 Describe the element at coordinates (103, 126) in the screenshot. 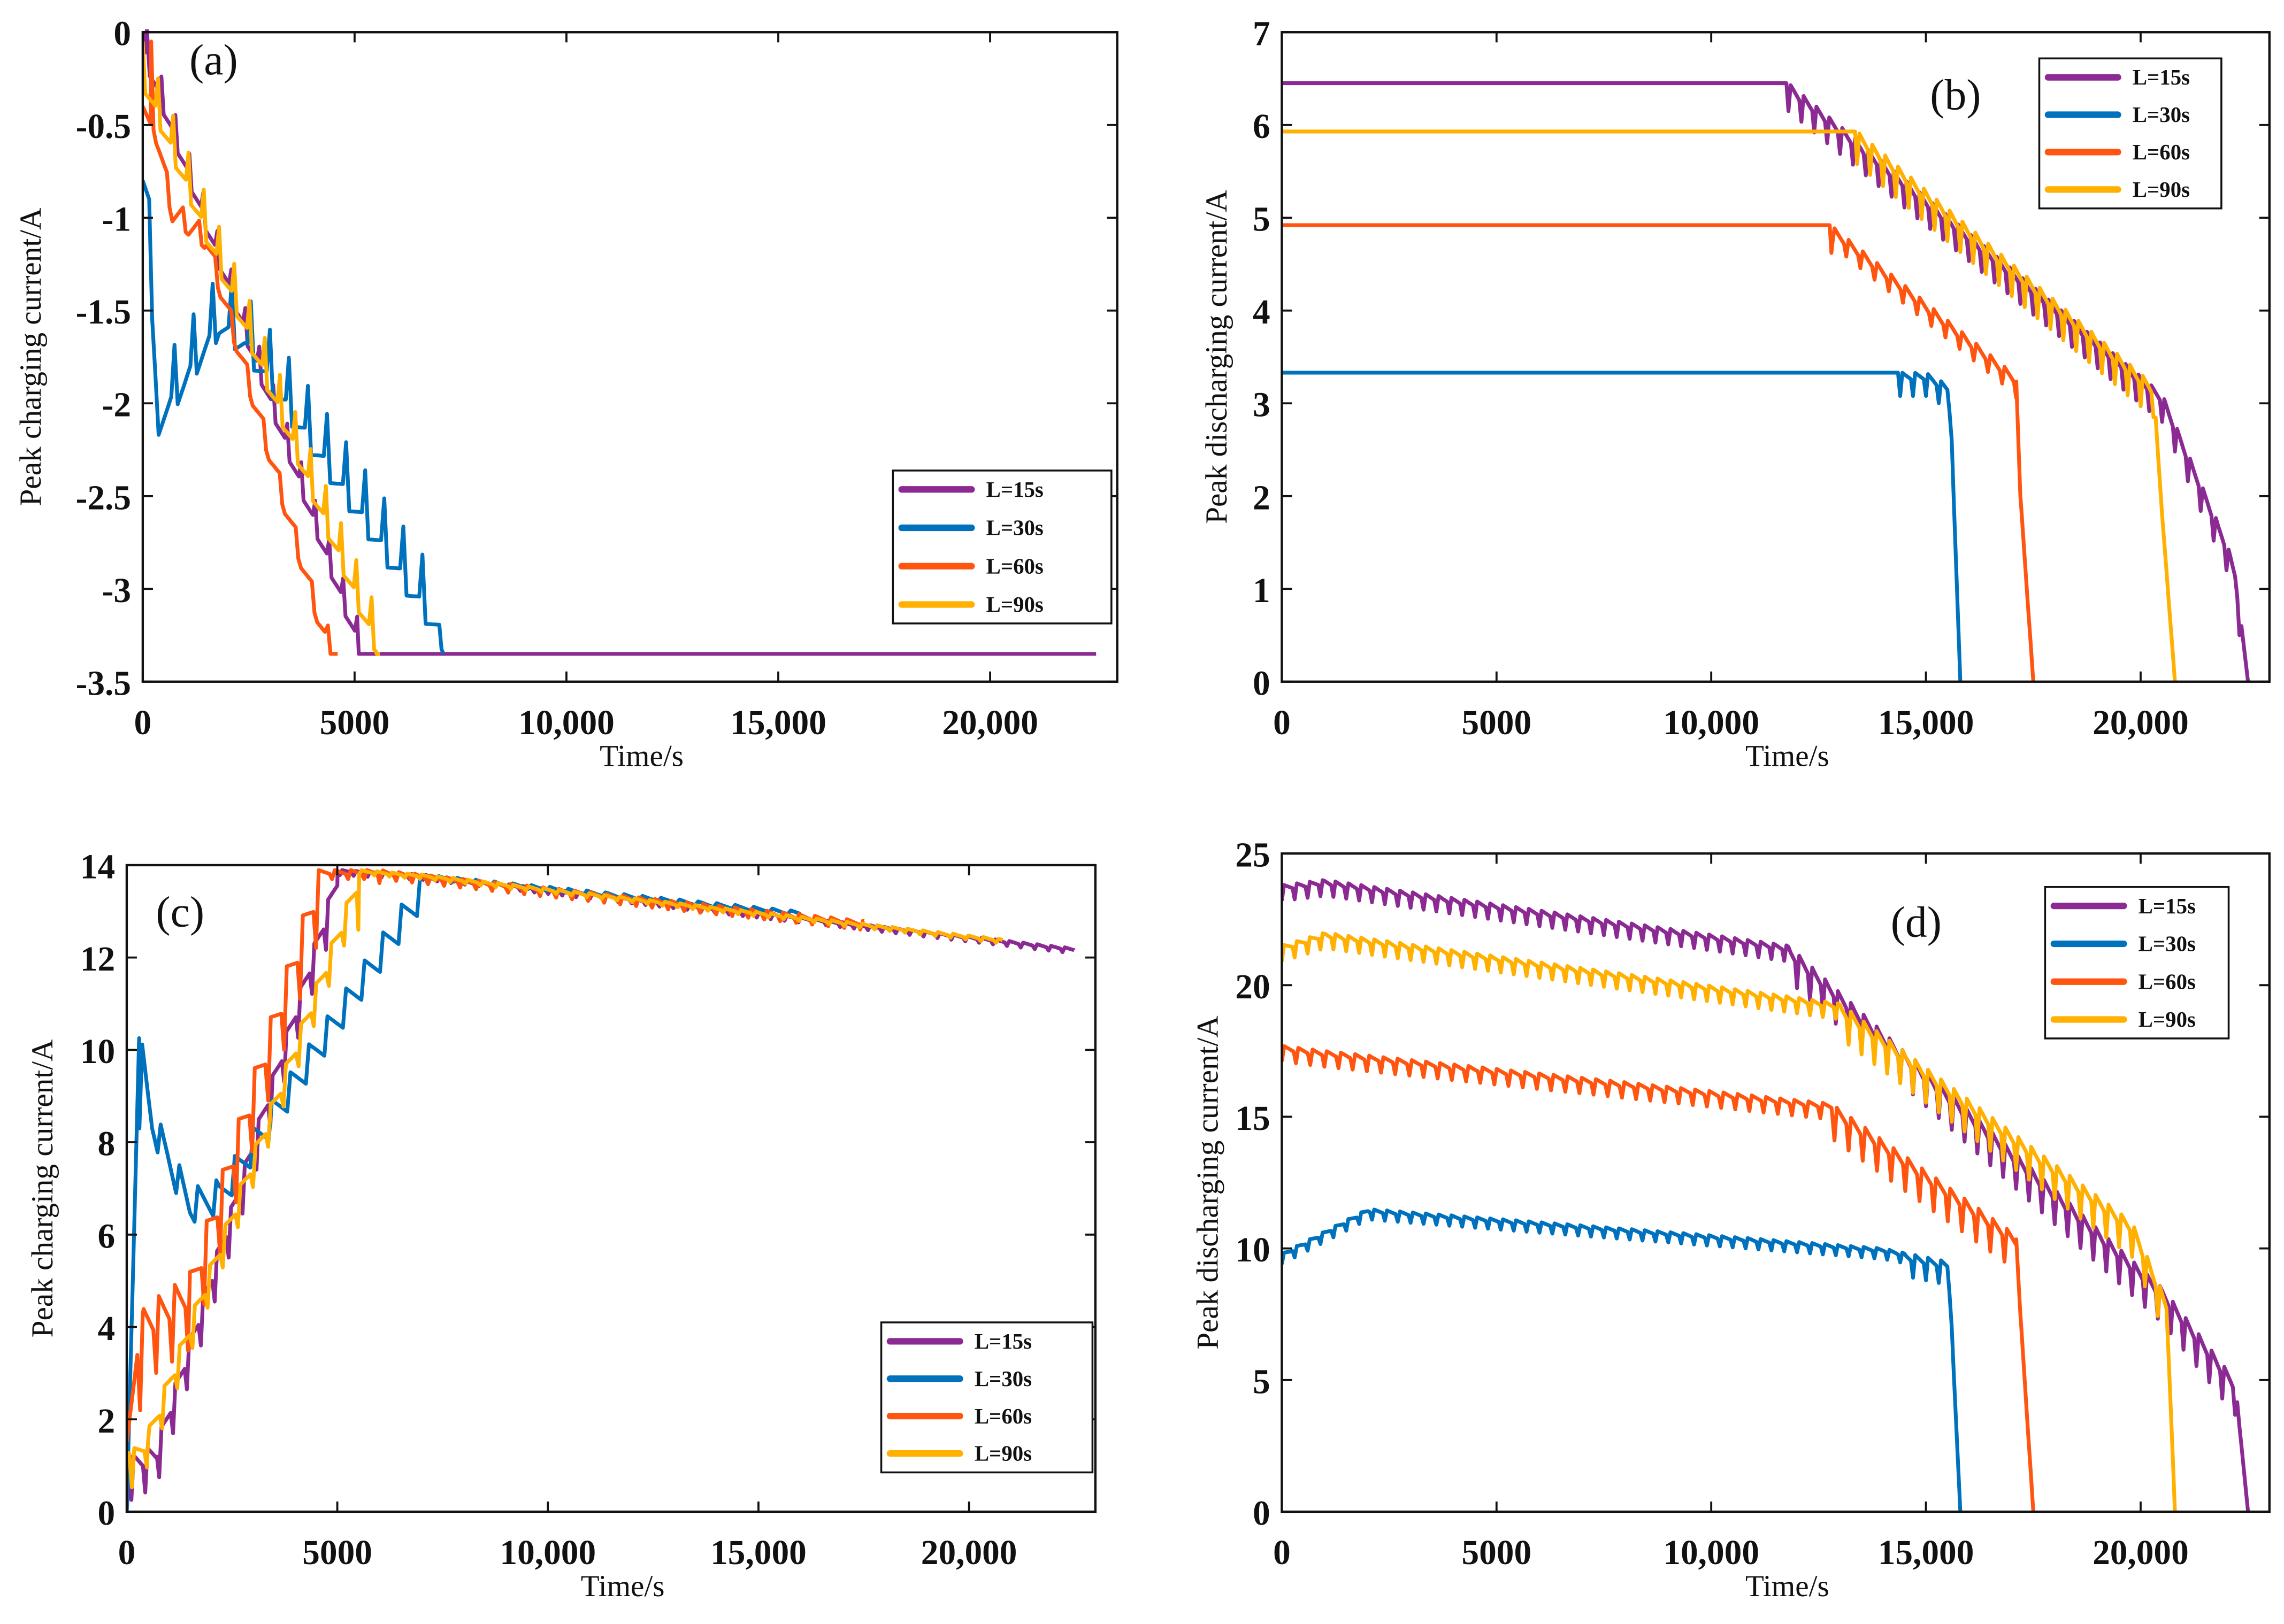

I see `y-tick-label: -0.5` at that location.